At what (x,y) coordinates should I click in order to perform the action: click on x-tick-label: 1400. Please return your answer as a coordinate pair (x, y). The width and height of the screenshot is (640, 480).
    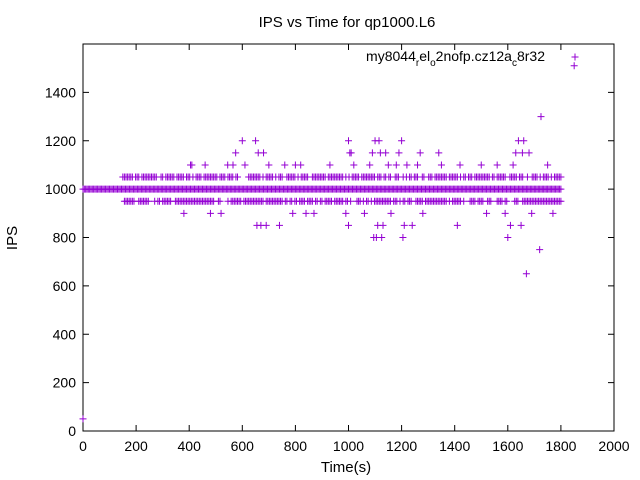
    Looking at the image, I should click on (454, 446).